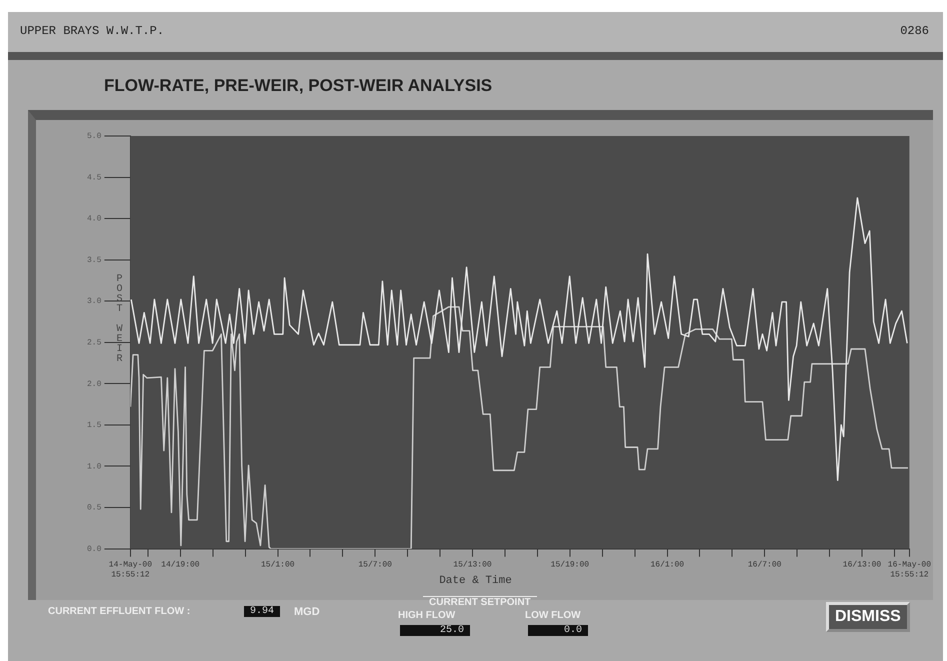 This screenshot has height=661, width=947. I want to click on text: 0.0, so click(558, 630).